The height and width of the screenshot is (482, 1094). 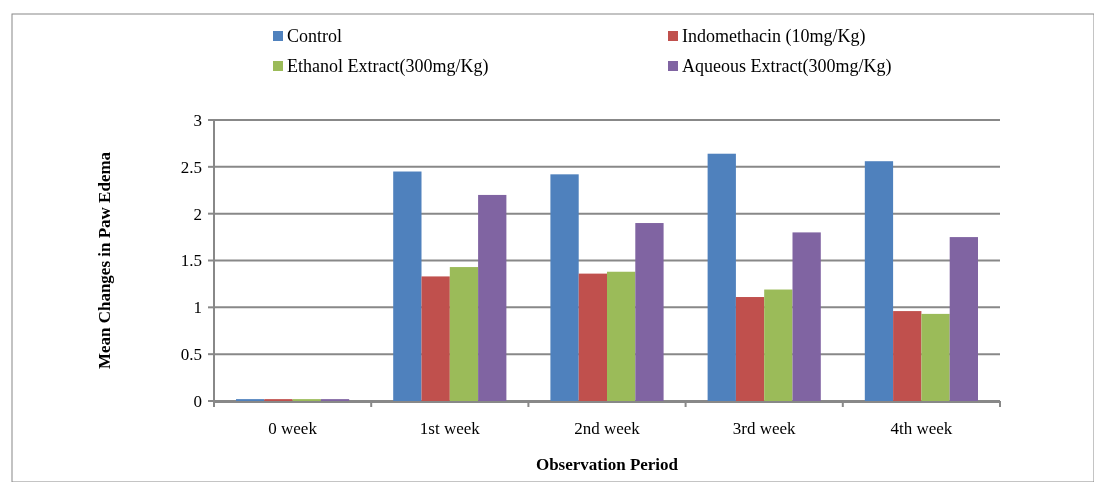 What do you see at coordinates (315, 36) in the screenshot?
I see `legend-label: Control` at bounding box center [315, 36].